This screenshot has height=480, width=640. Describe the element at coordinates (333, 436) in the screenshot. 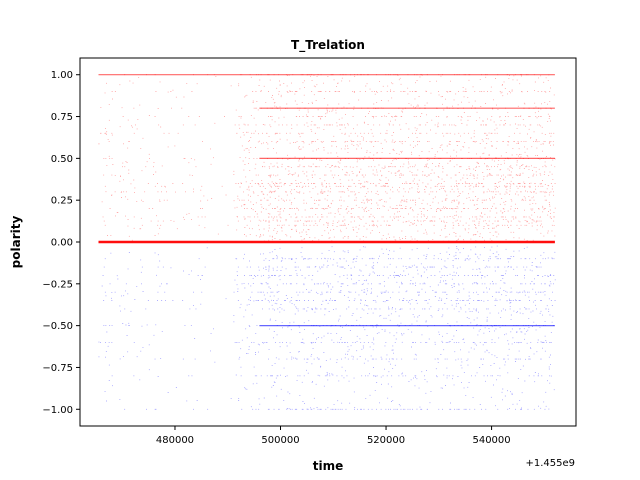

I see `x-axis: 480000 500000 520000 540000` at that location.